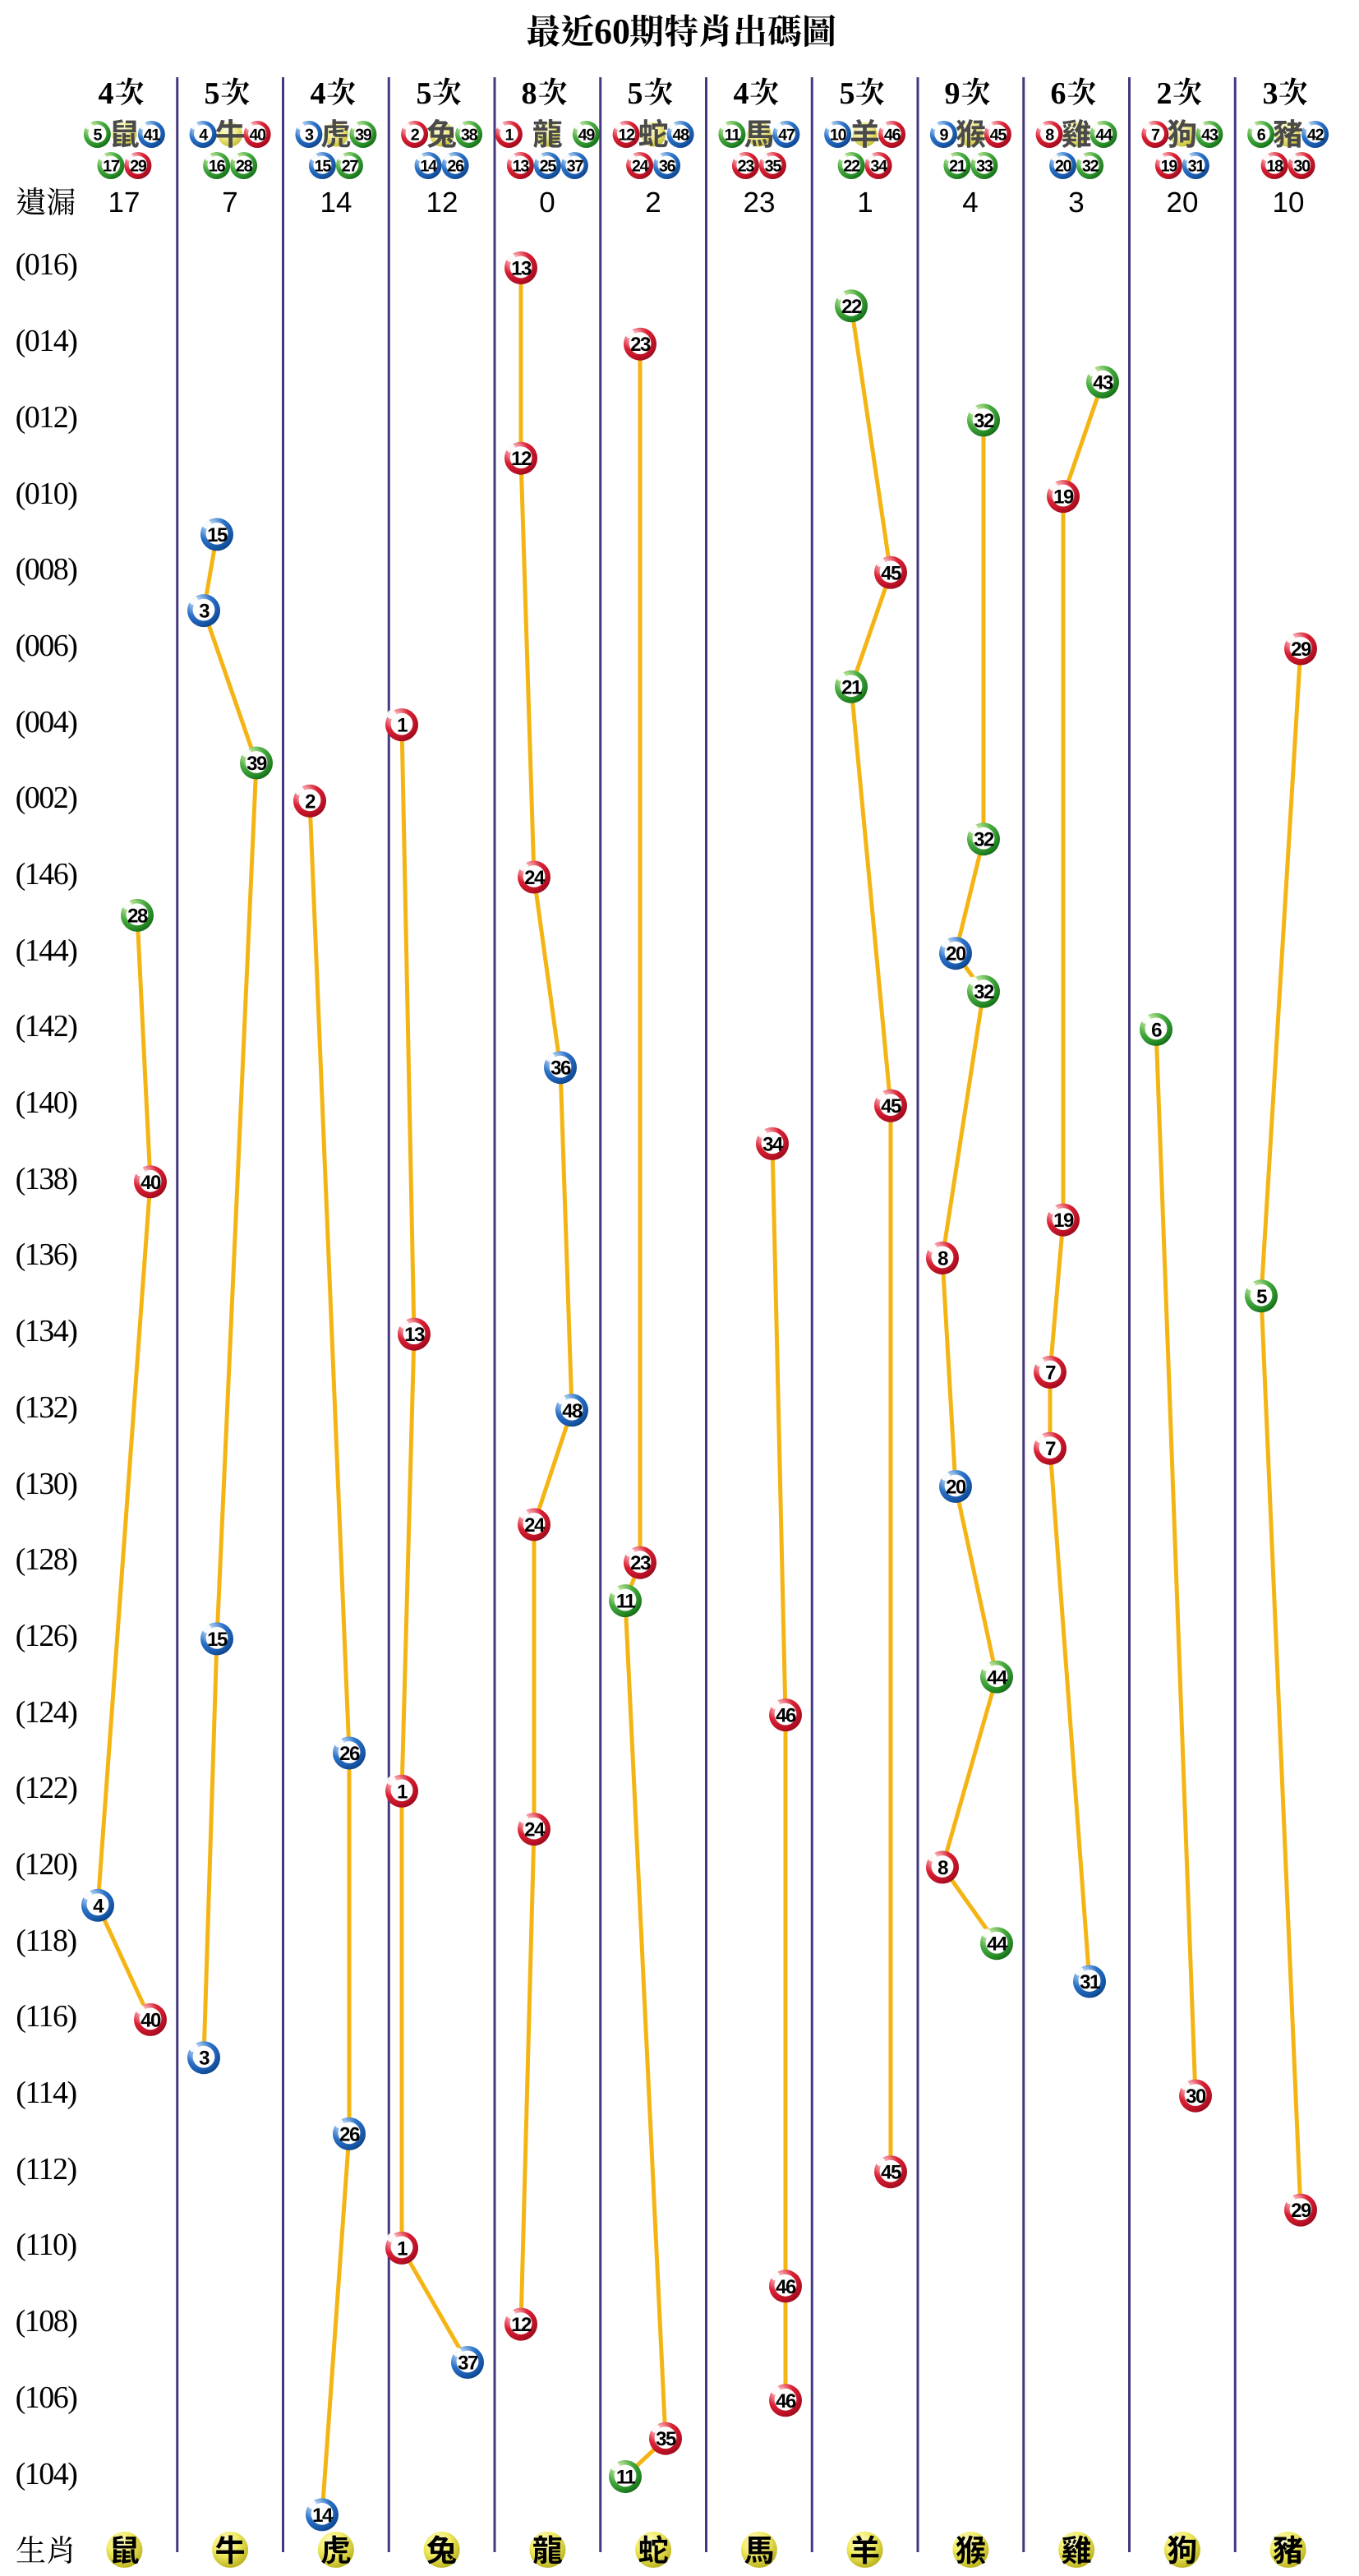  I want to click on svg-text: 16, so click(217, 166).